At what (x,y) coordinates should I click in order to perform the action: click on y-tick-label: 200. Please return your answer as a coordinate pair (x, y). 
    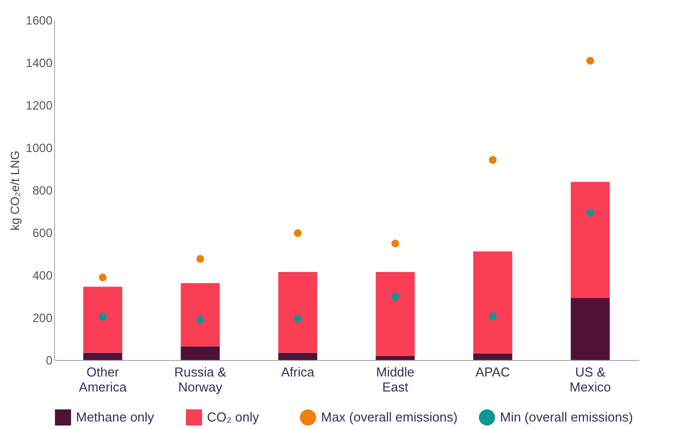
    Looking at the image, I should click on (42, 318).